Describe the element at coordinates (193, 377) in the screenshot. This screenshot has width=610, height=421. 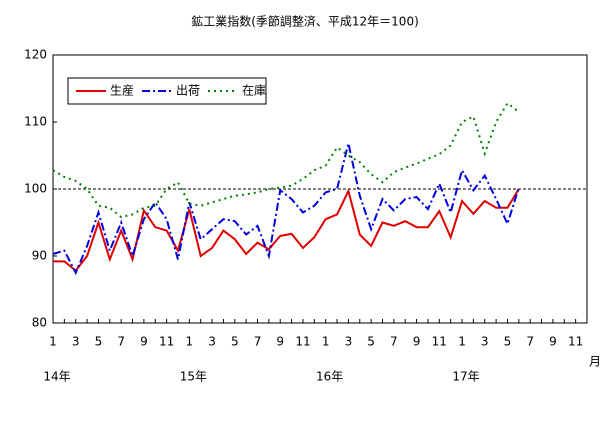
I see `year-label: 15年` at that location.